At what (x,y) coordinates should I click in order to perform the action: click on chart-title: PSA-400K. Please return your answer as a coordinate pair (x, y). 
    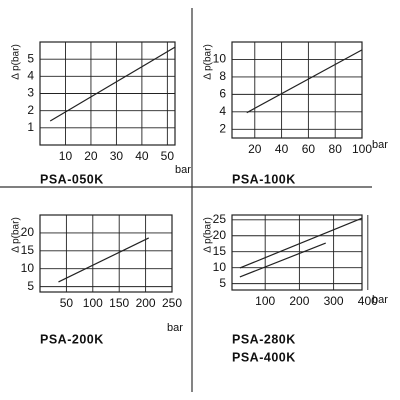
    Looking at the image, I should click on (264, 357).